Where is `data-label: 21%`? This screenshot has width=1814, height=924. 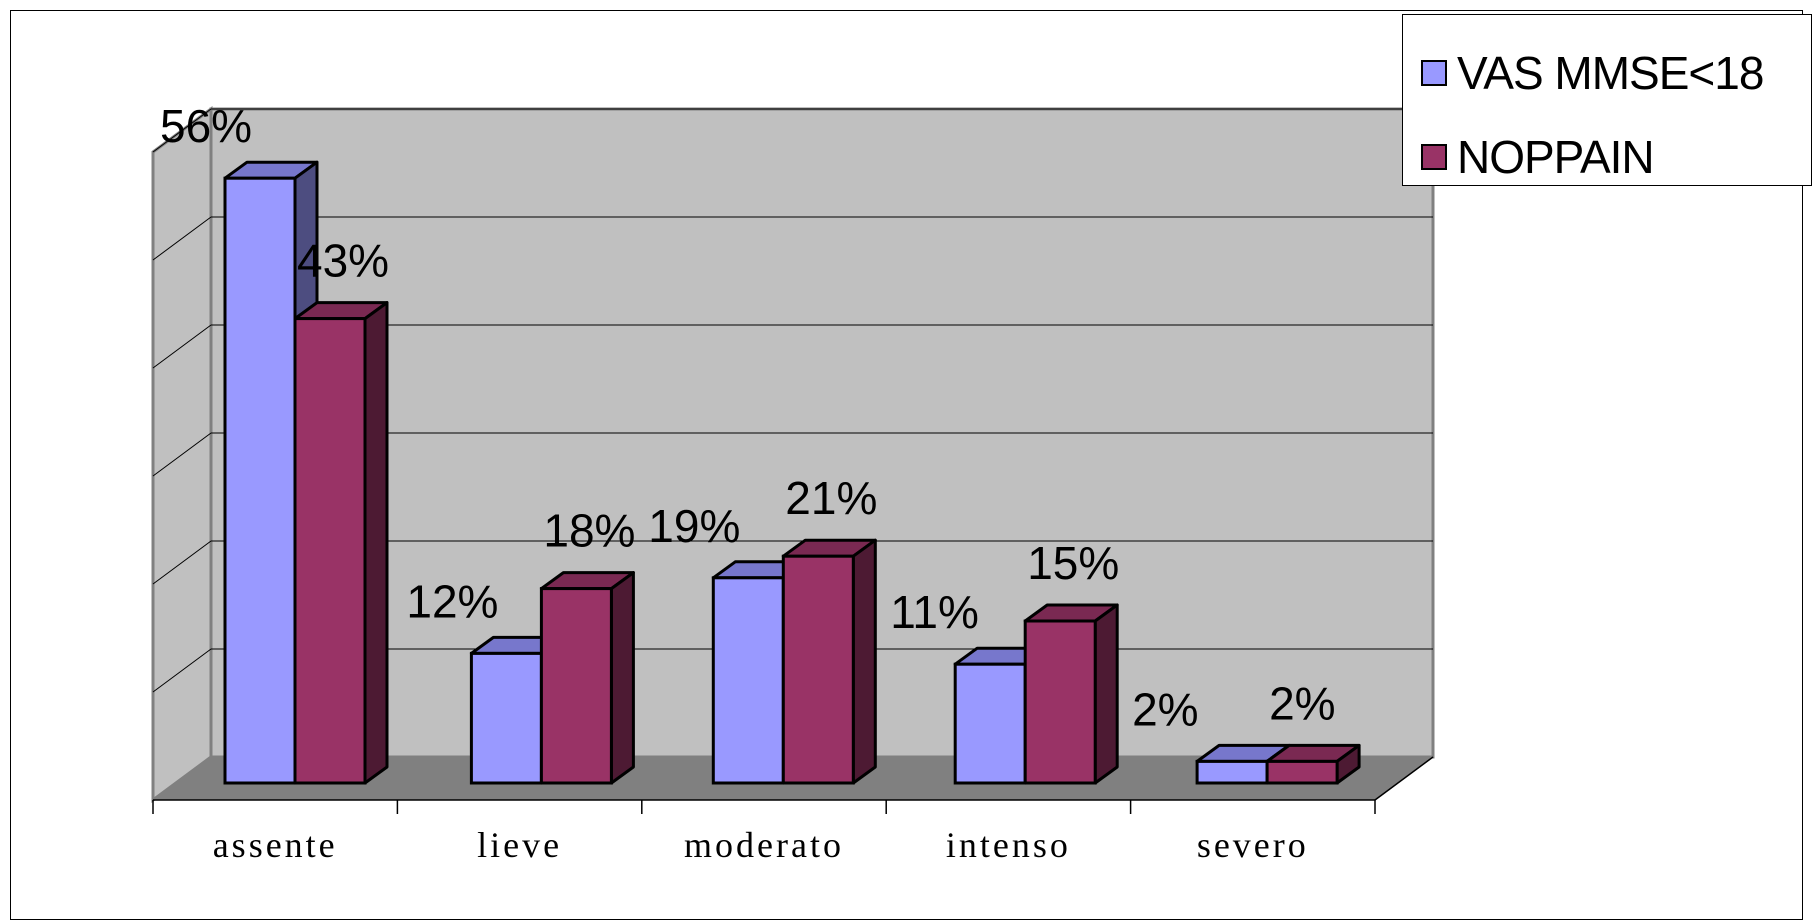
data-label: 21% is located at coordinates (831, 498).